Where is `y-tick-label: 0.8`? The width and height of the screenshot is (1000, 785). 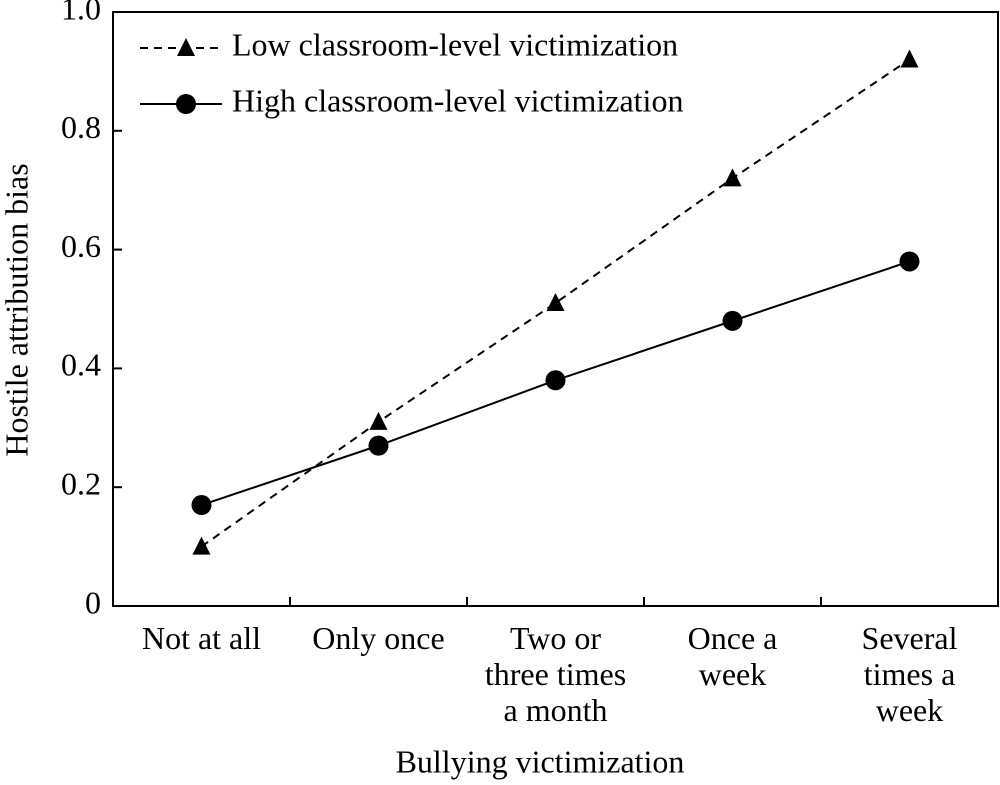 y-tick-label: 0.8 is located at coordinates (81, 127).